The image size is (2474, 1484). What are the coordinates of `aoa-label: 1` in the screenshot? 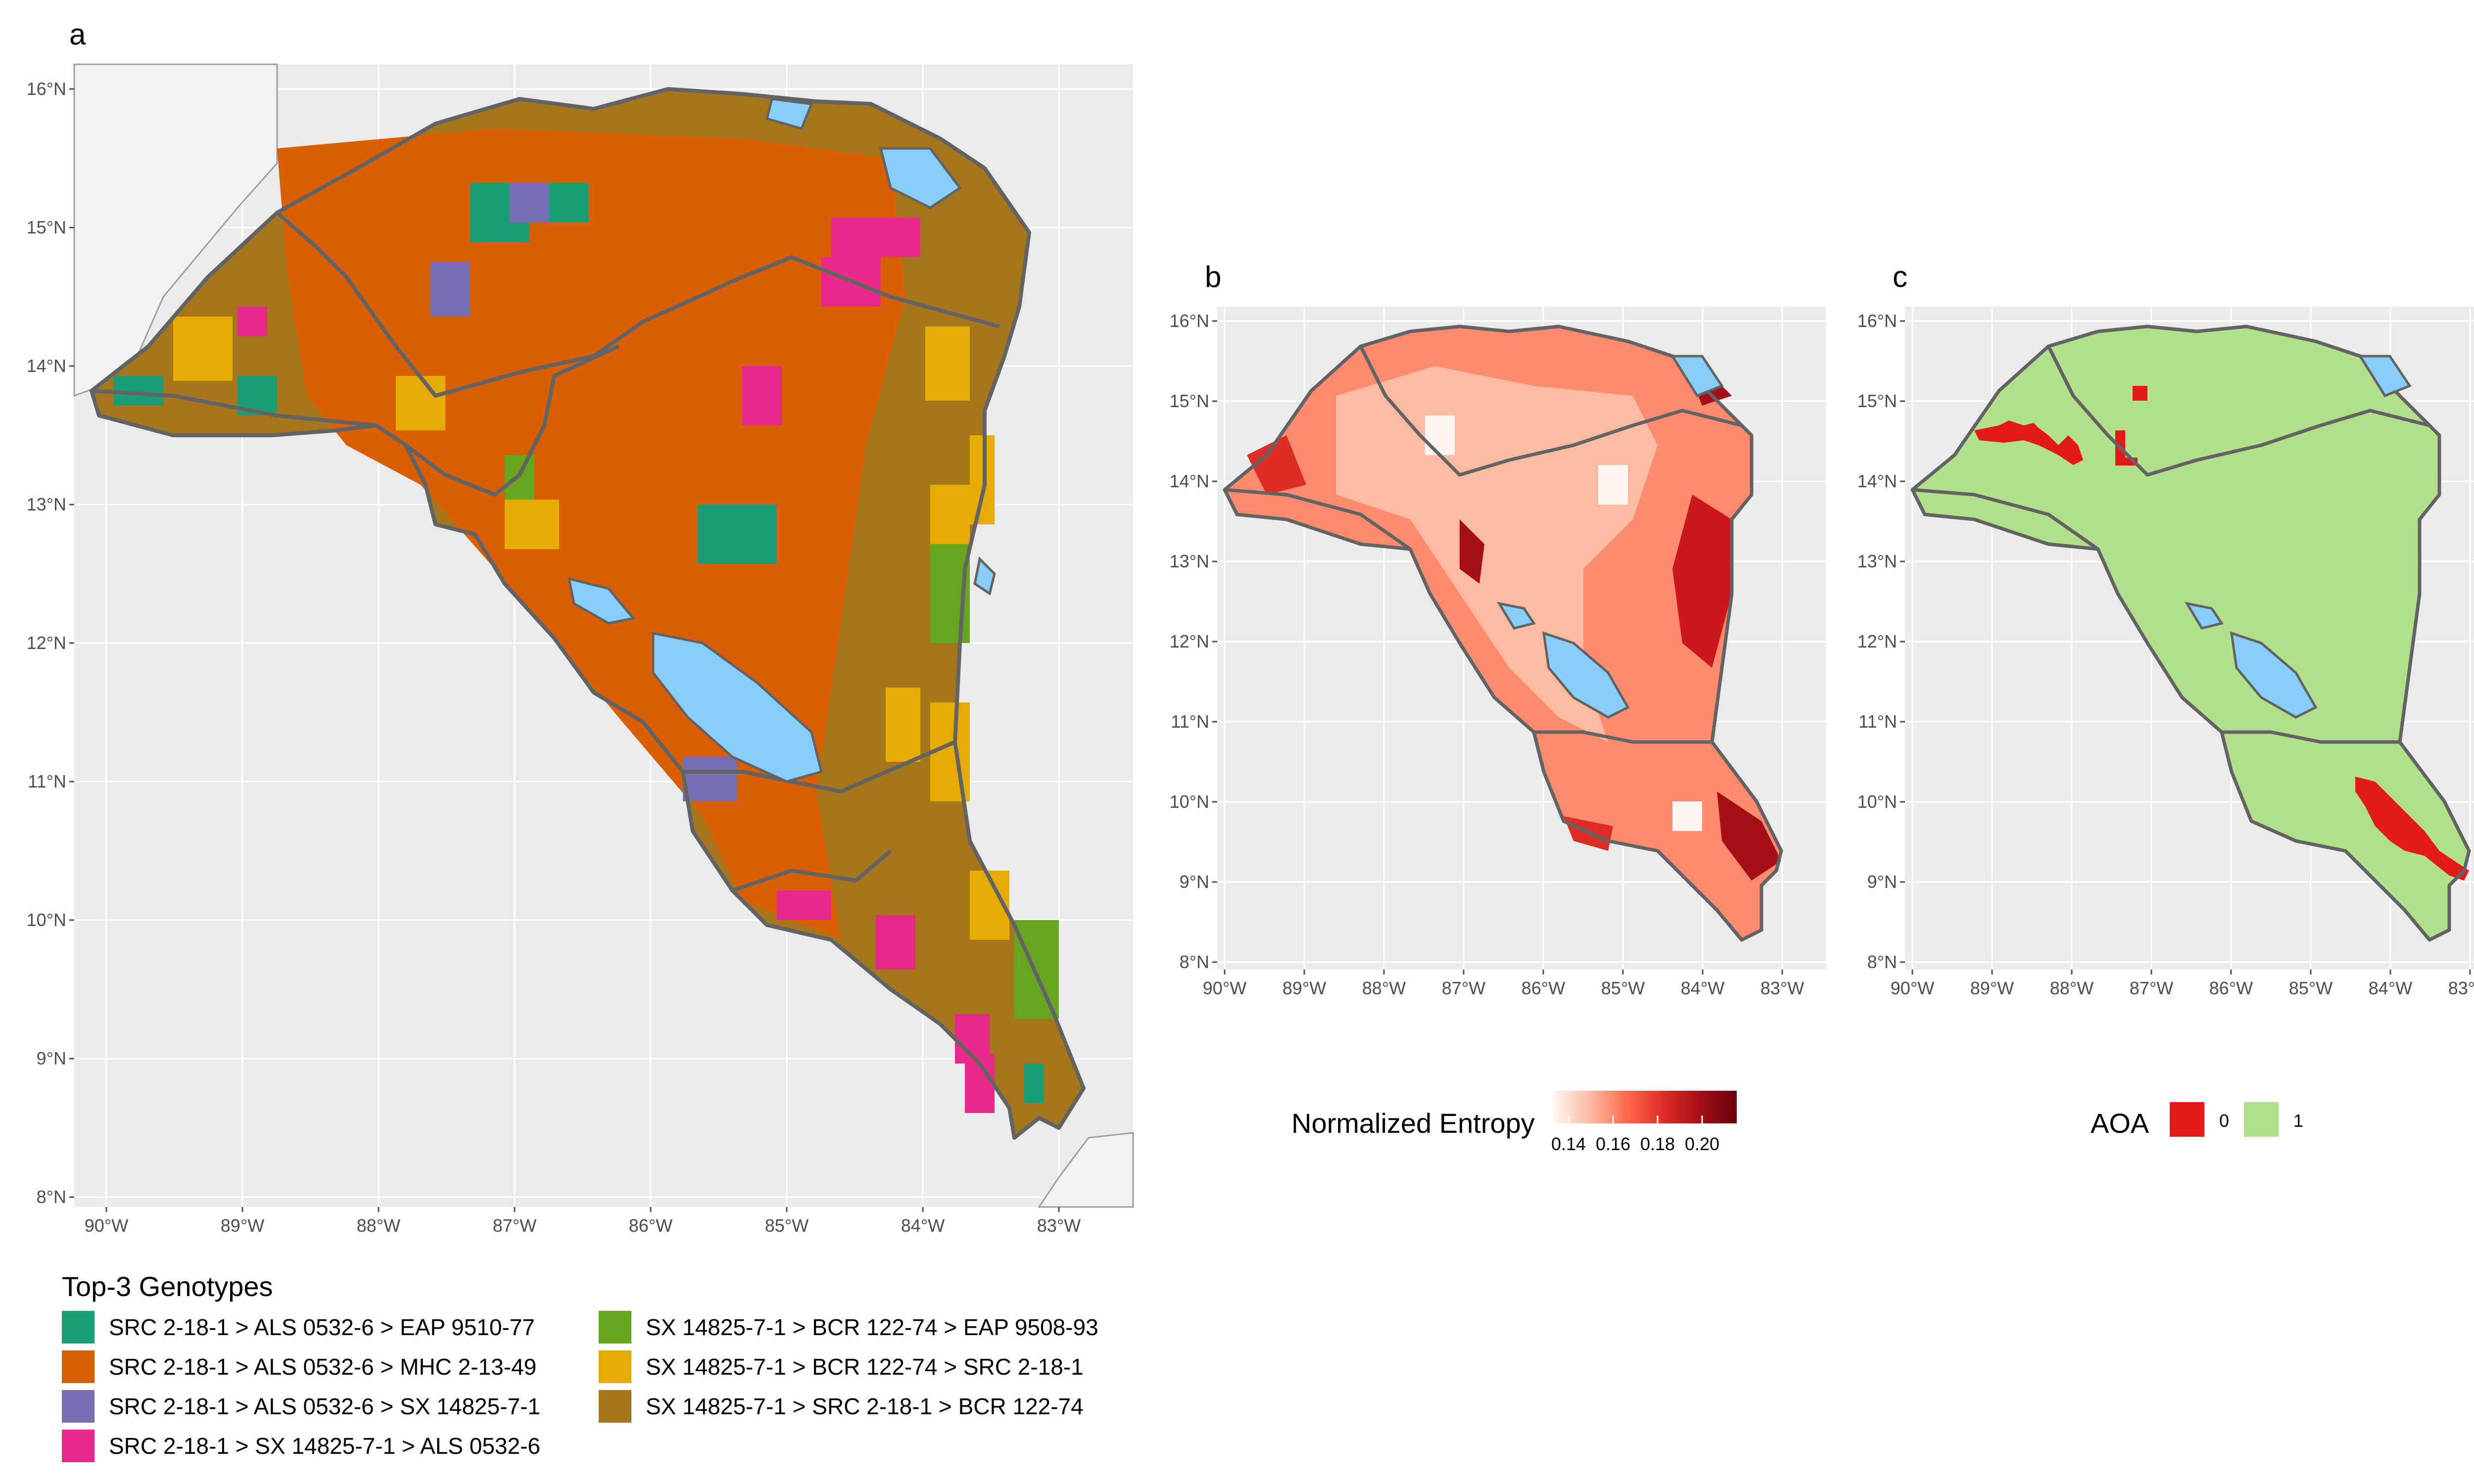 It's located at (2298, 1121).